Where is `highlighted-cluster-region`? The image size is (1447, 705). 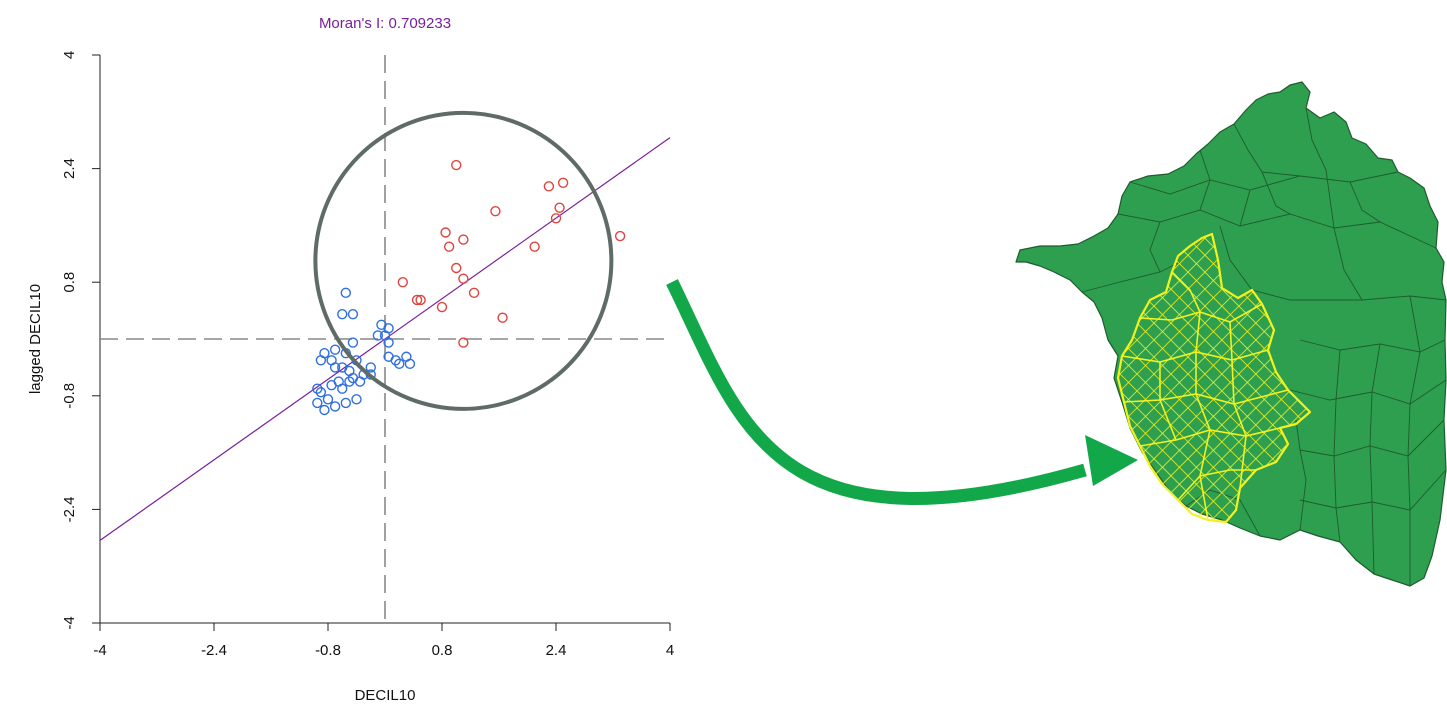 highlighted-cluster-region is located at coordinates (1214, 378).